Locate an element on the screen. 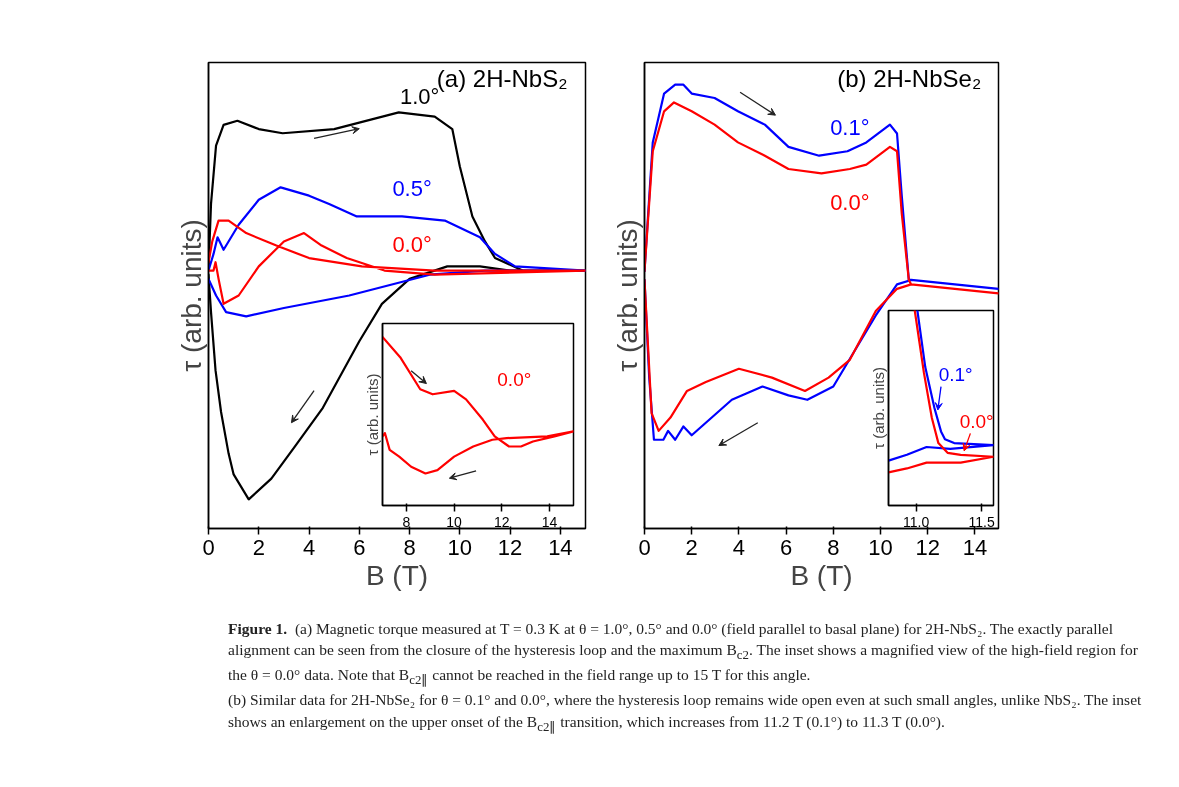 The image size is (1179, 787). x-tick-label: 11.0 is located at coordinates (916, 521).